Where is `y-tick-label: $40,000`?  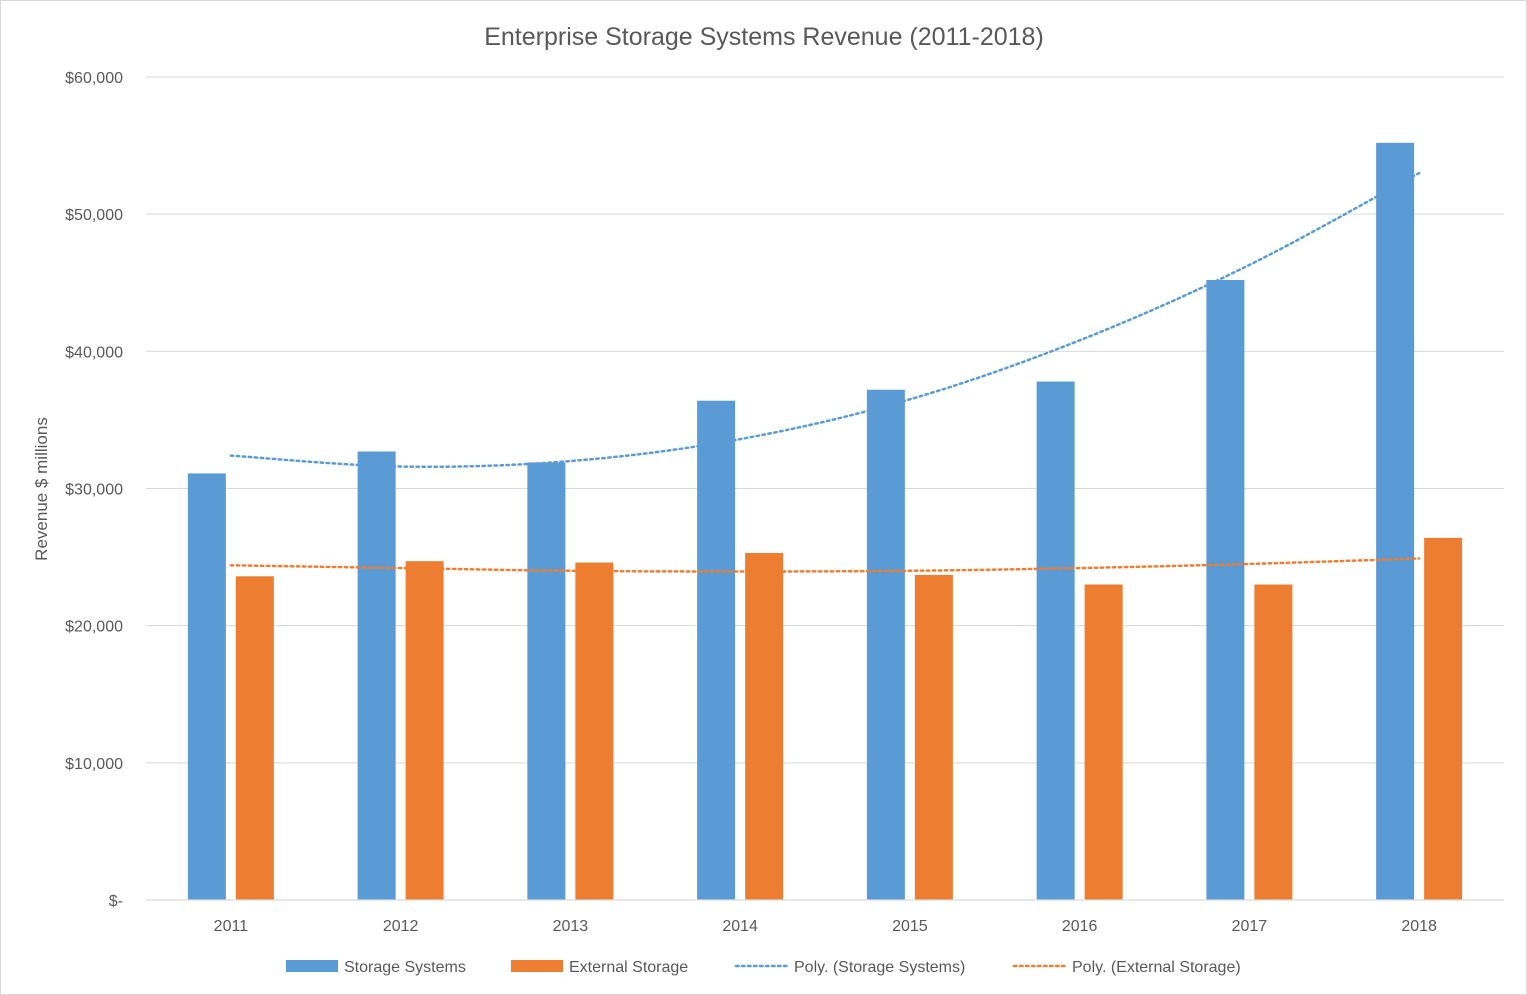 y-tick-label: $40,000 is located at coordinates (94, 352).